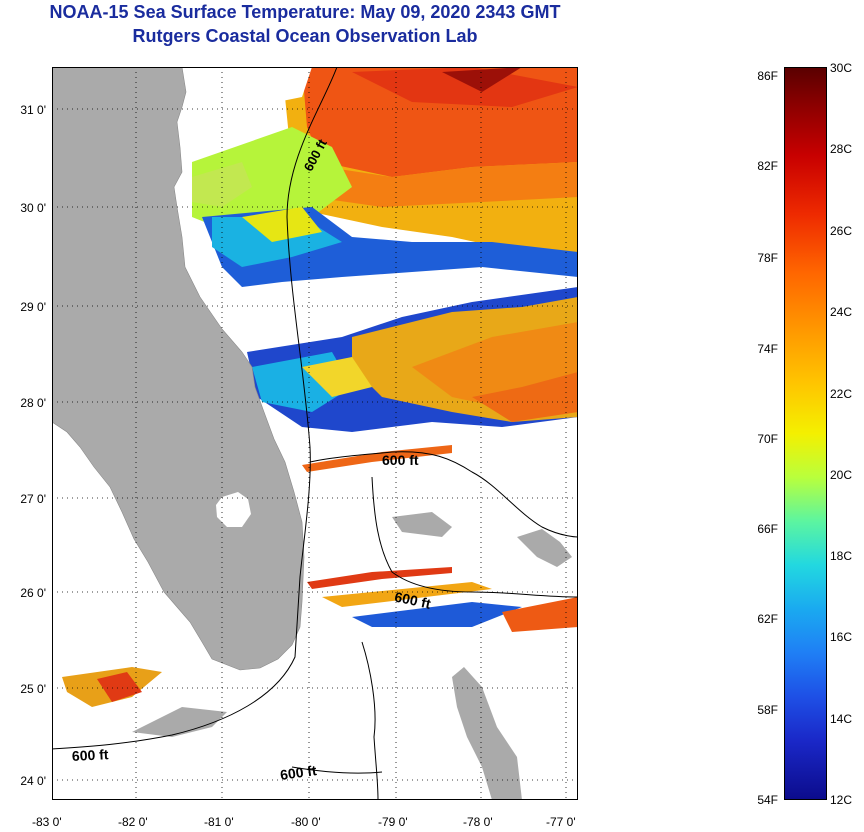  Describe the element at coordinates (767, 349) in the screenshot. I see `colorbar-f-74: 74F` at that location.